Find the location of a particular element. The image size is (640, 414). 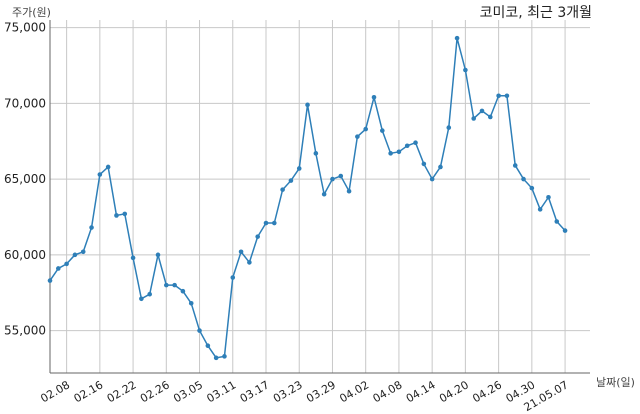

y-tick-label: 60,000 is located at coordinates (25, 255).